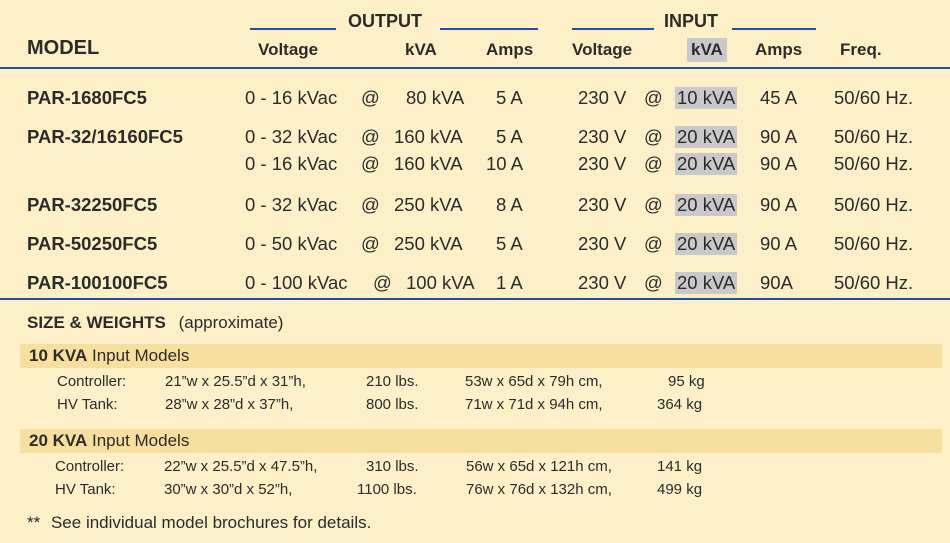 The width and height of the screenshot is (950, 543). I want to click on imperial-dims: 22”w x 25.5”d x 47.5”h,, so click(241, 466).